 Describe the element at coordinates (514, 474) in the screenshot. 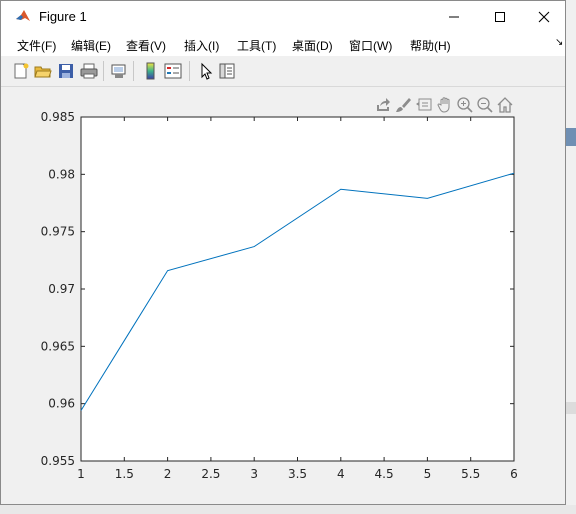

I see `x-tick-label: 6` at that location.